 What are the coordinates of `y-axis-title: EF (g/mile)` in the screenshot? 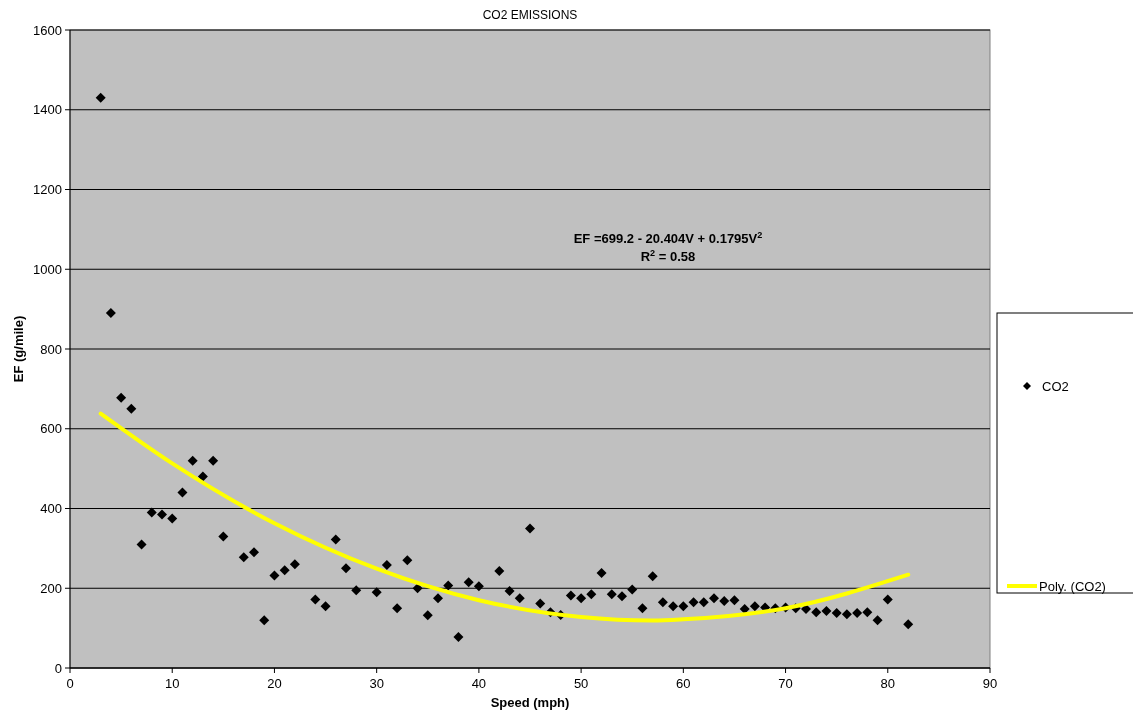 It's located at (18, 349).